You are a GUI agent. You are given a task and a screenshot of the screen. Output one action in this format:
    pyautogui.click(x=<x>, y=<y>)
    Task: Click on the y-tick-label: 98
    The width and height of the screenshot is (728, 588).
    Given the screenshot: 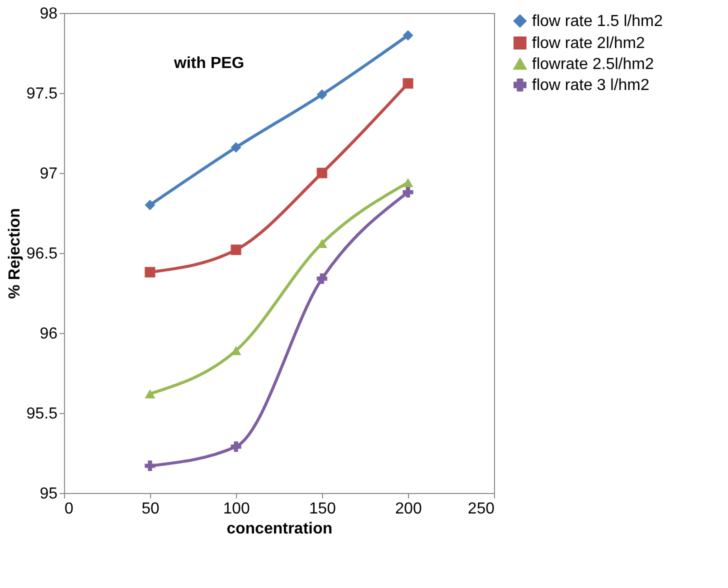 What is the action you would take?
    pyautogui.click(x=49, y=14)
    